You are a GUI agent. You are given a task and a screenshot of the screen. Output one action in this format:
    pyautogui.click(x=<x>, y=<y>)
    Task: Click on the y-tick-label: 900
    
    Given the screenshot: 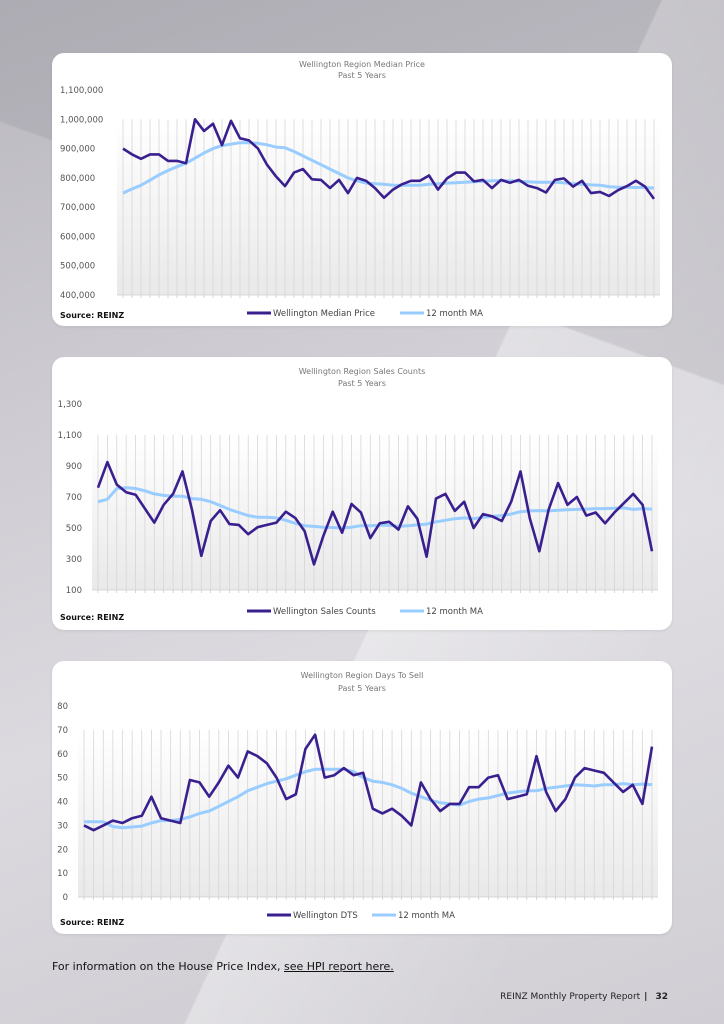 What is the action you would take?
    pyautogui.click(x=74, y=467)
    